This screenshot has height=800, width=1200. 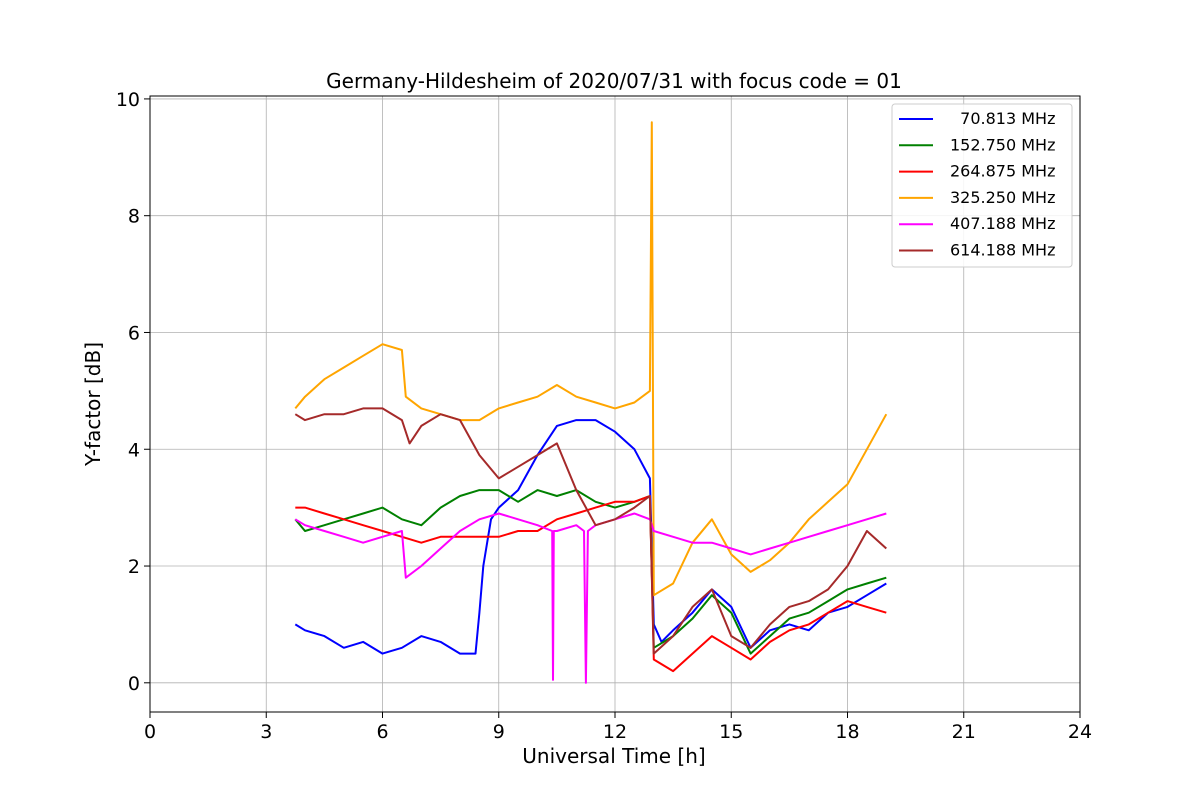 I want to click on y-tick-label: 8, so click(x=134, y=217).